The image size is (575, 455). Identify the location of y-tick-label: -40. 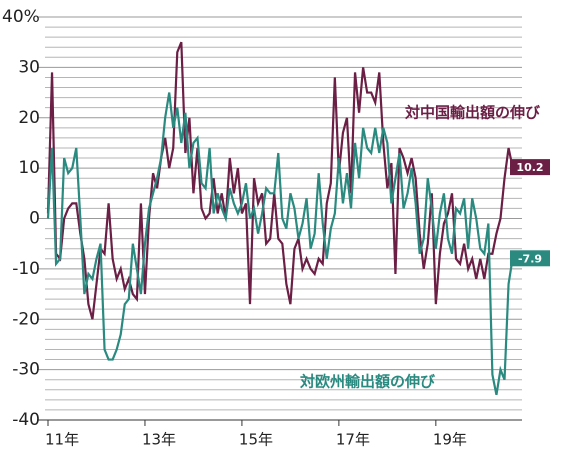
(26, 420).